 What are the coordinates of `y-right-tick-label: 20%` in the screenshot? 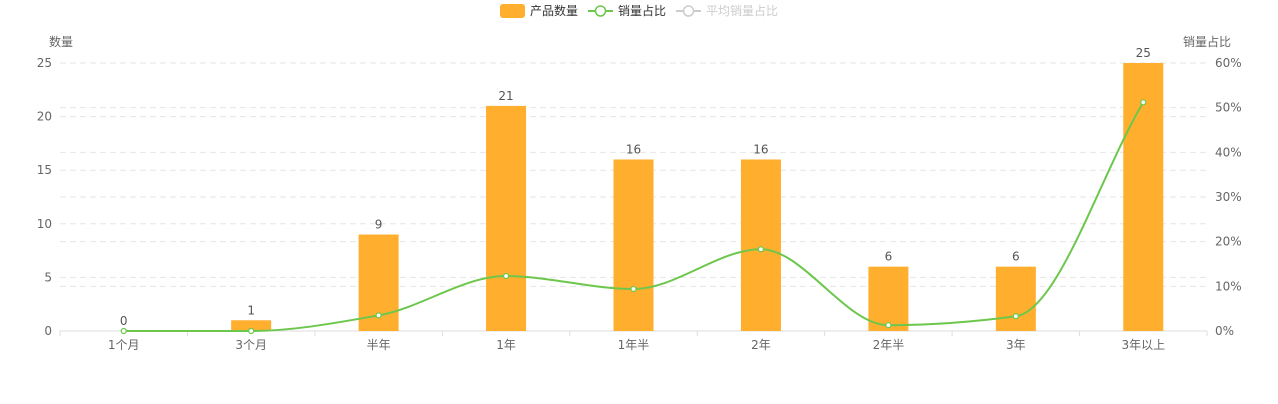 It's located at (1228, 242).